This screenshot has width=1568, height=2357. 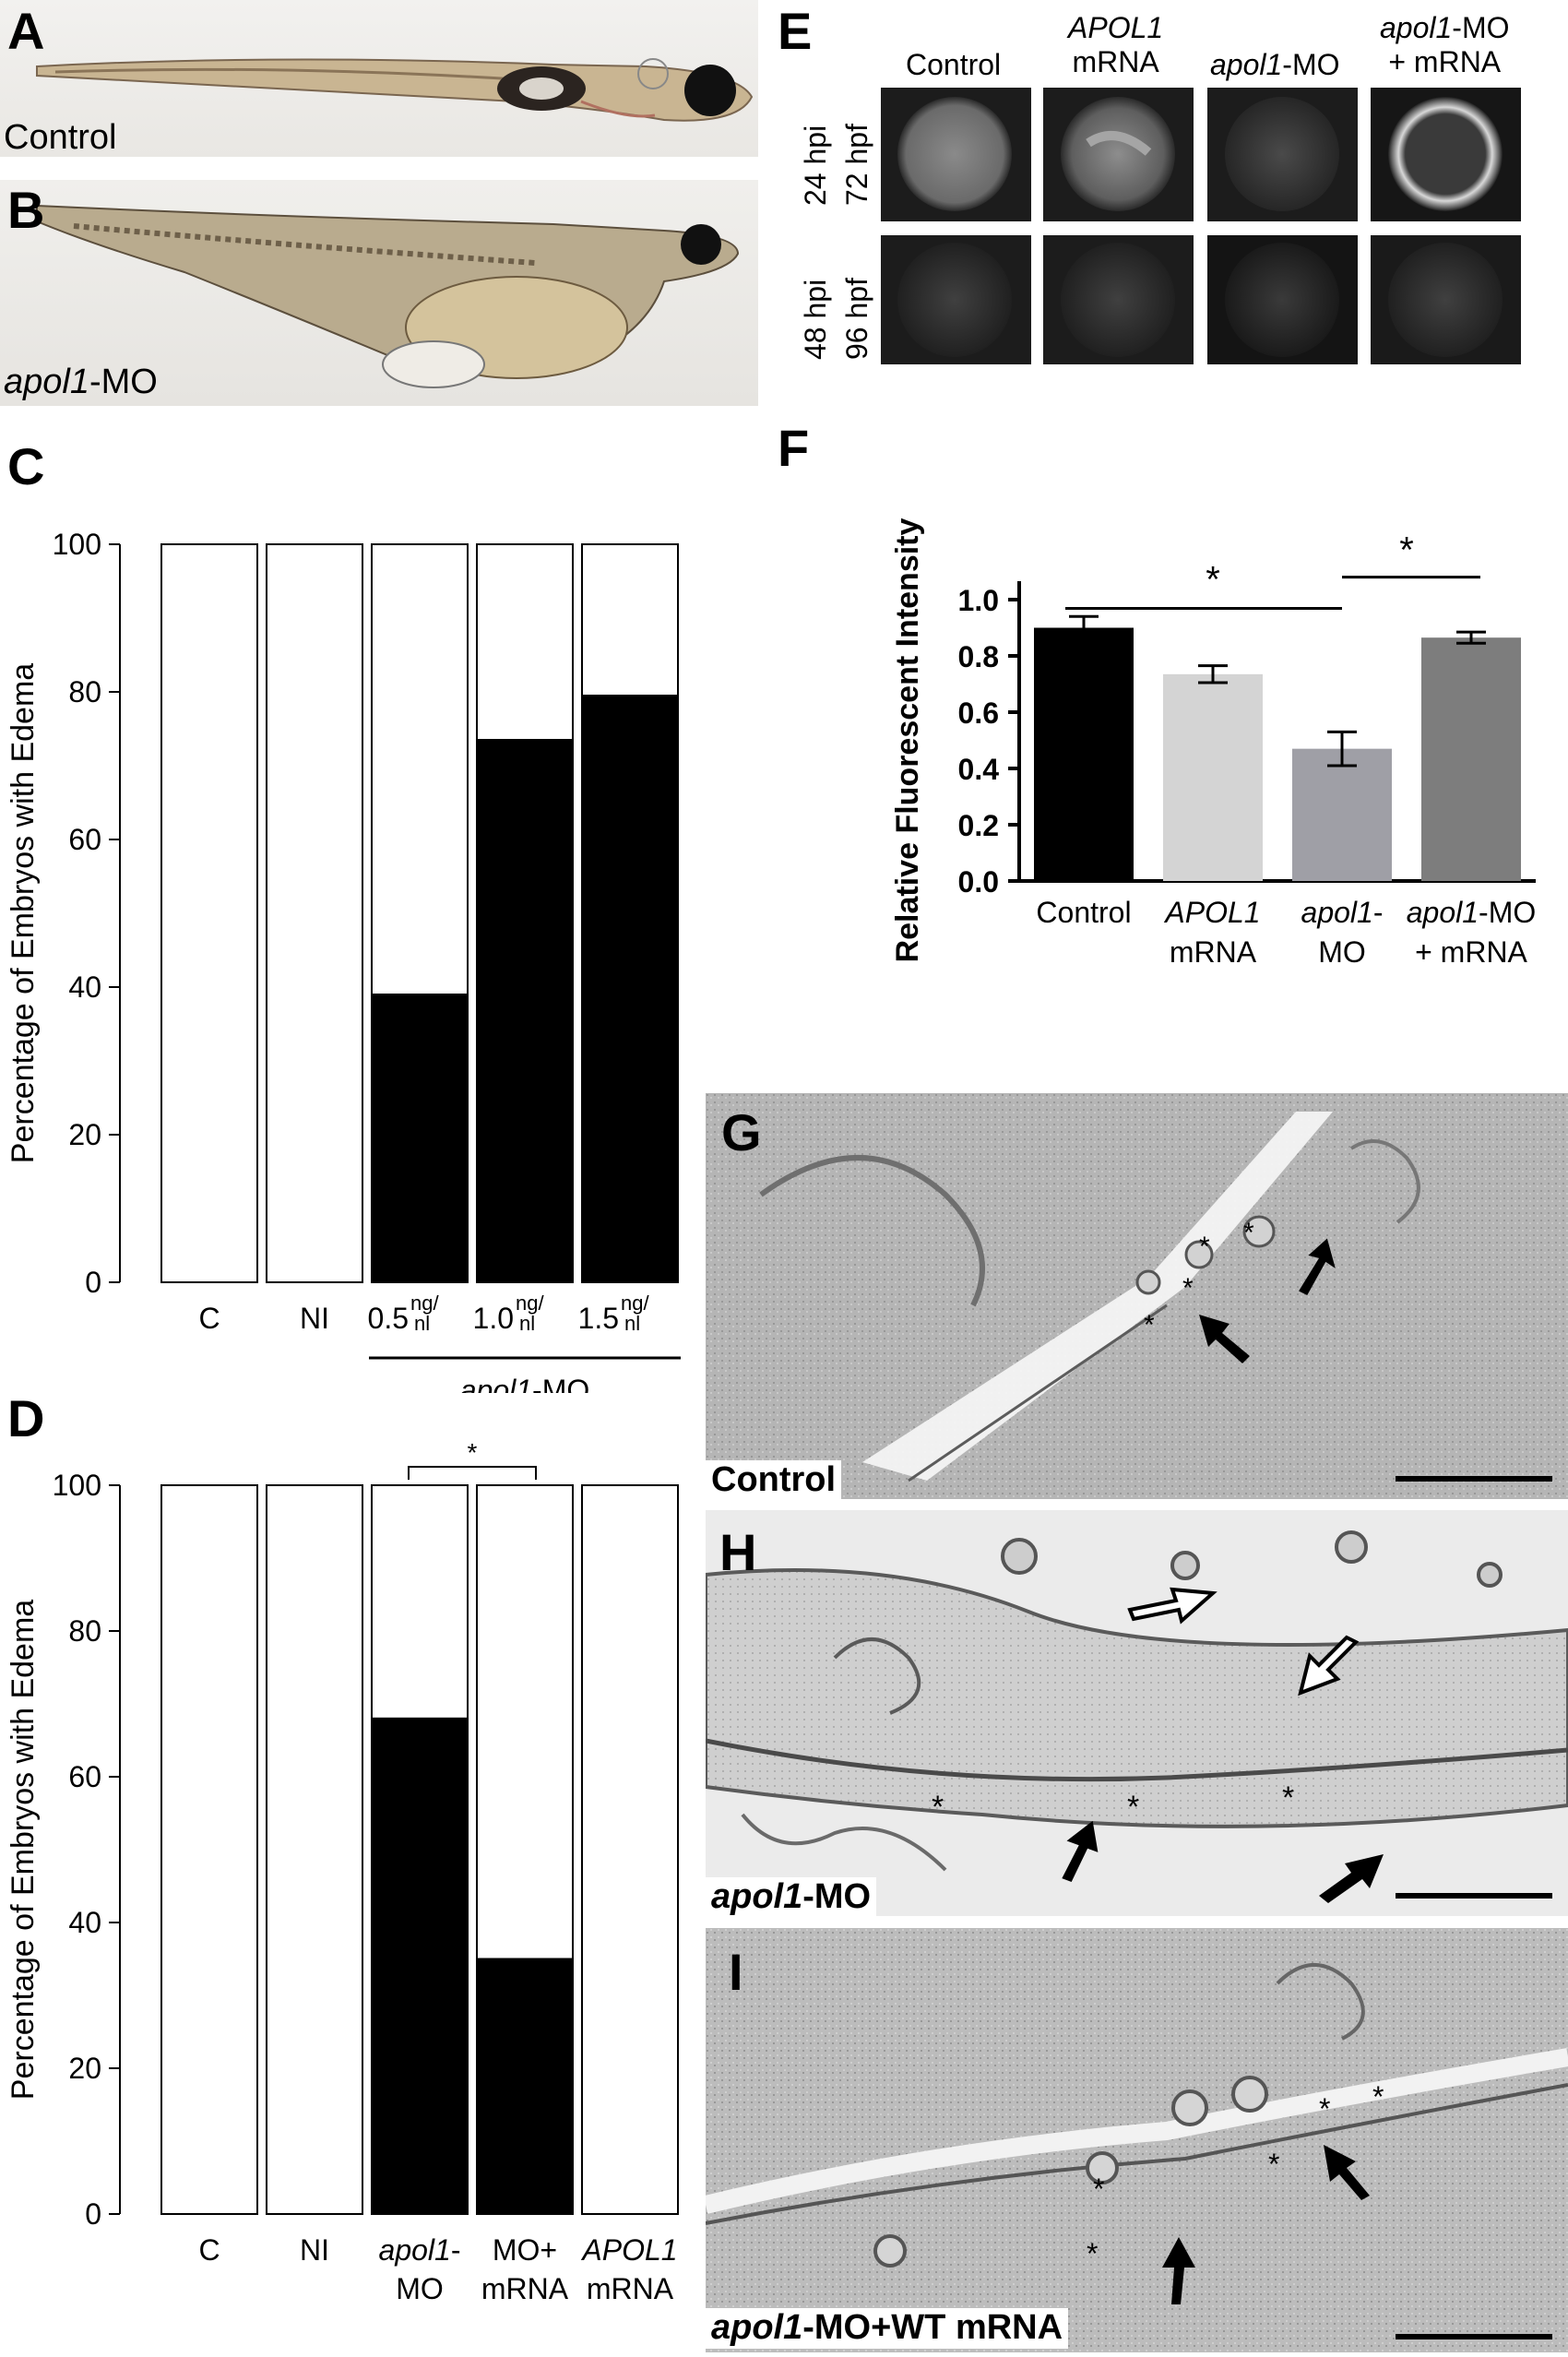 I want to click on panel-b-label: B, so click(x=26, y=210).